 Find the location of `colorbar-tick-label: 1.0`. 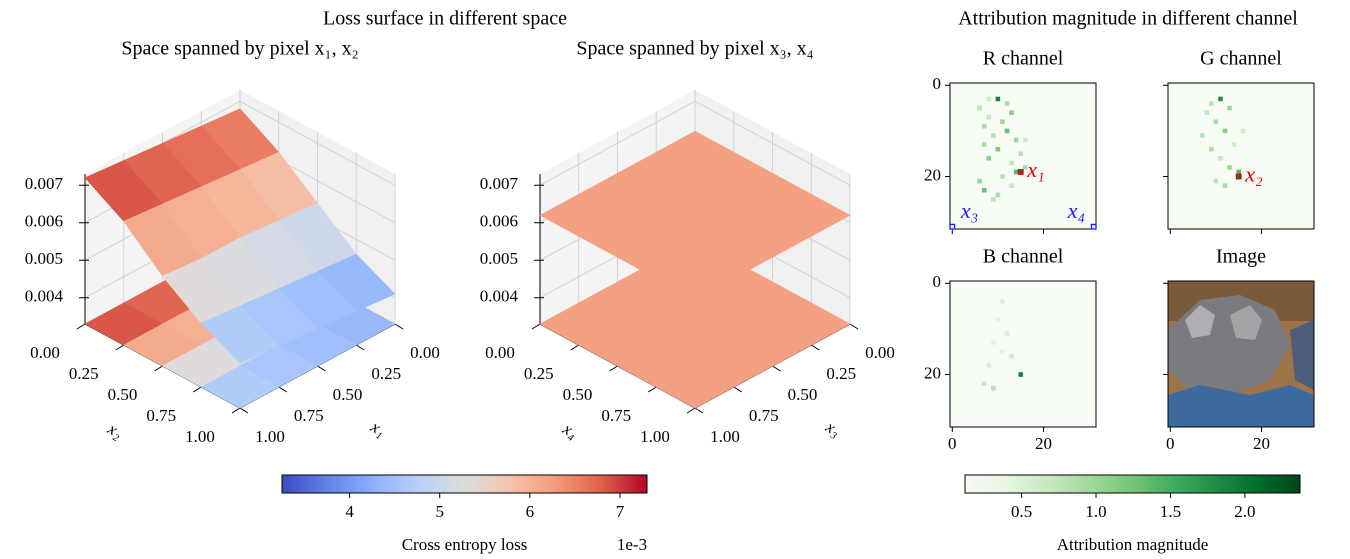

colorbar-tick-label: 1.0 is located at coordinates (1095, 511).